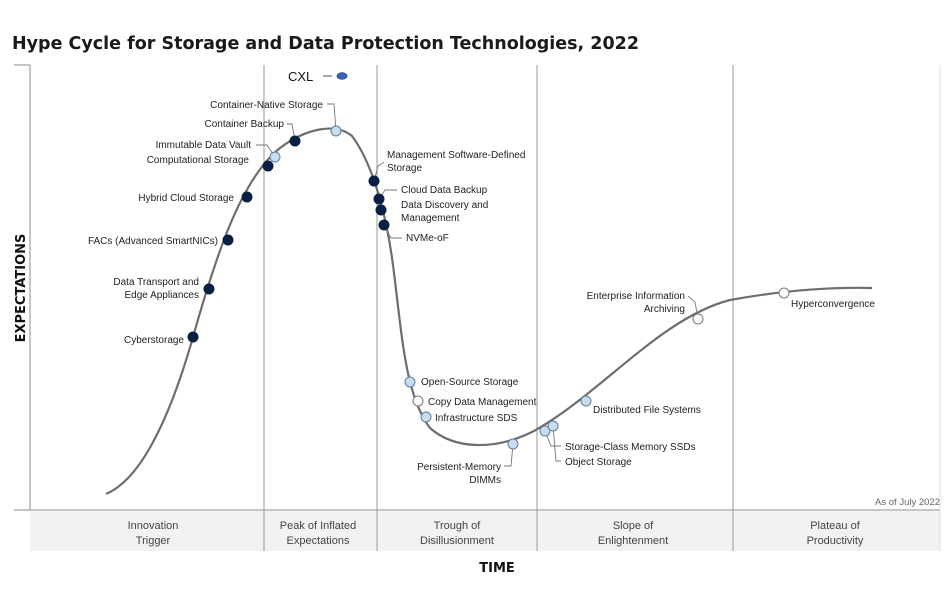  Describe the element at coordinates (332, 117) in the screenshot. I see `leader-container-native-storage` at that location.